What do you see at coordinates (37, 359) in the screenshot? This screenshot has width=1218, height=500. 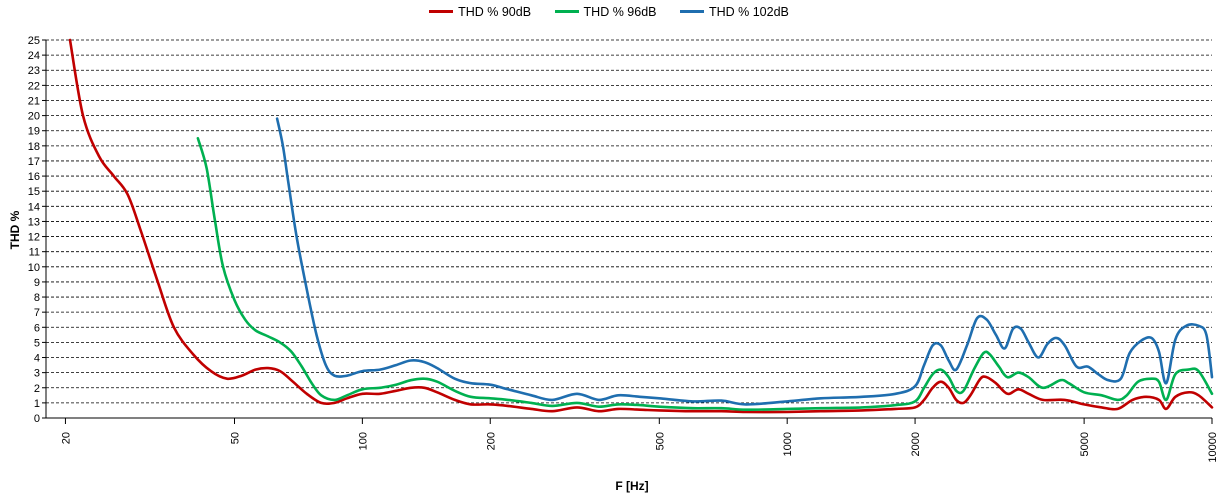 I see `y-tick-label: 4` at bounding box center [37, 359].